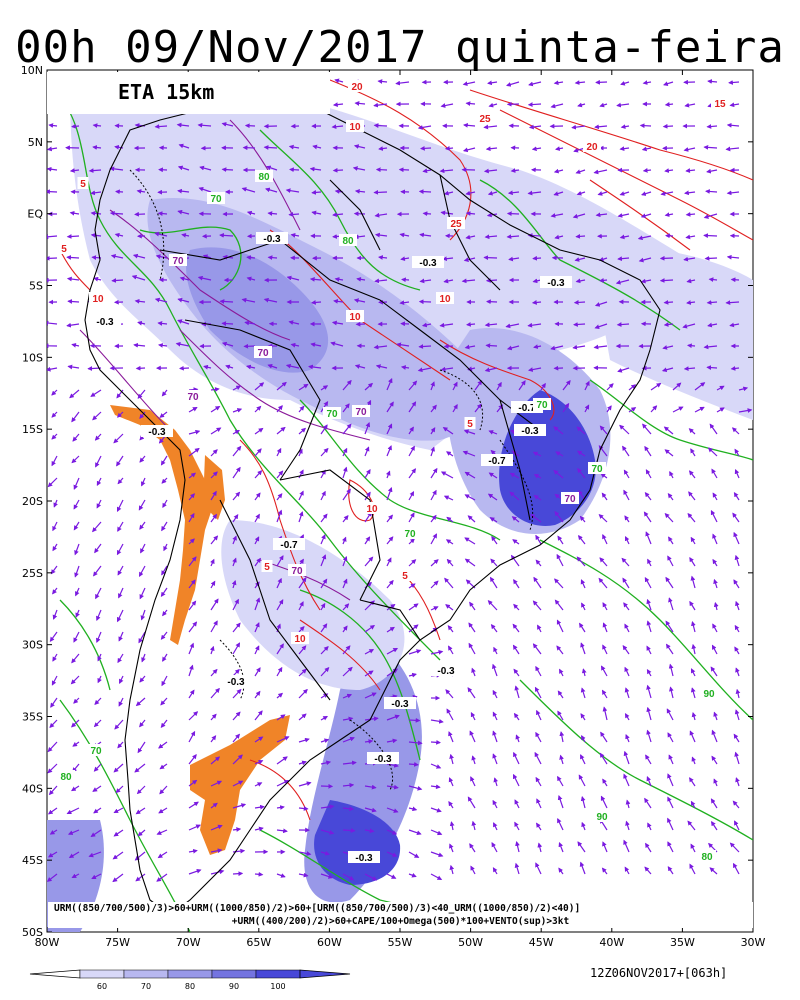 This screenshot has width=800, height=1000. Describe the element at coordinates (277, 986) in the screenshot. I see `colorbar-tick-label: 100` at that location.